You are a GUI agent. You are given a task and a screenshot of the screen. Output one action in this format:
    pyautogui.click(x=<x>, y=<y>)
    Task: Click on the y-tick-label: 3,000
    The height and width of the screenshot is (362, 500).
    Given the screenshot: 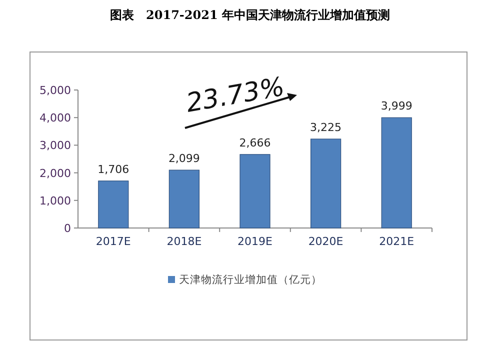 What is the action you would take?
    pyautogui.click(x=55, y=145)
    